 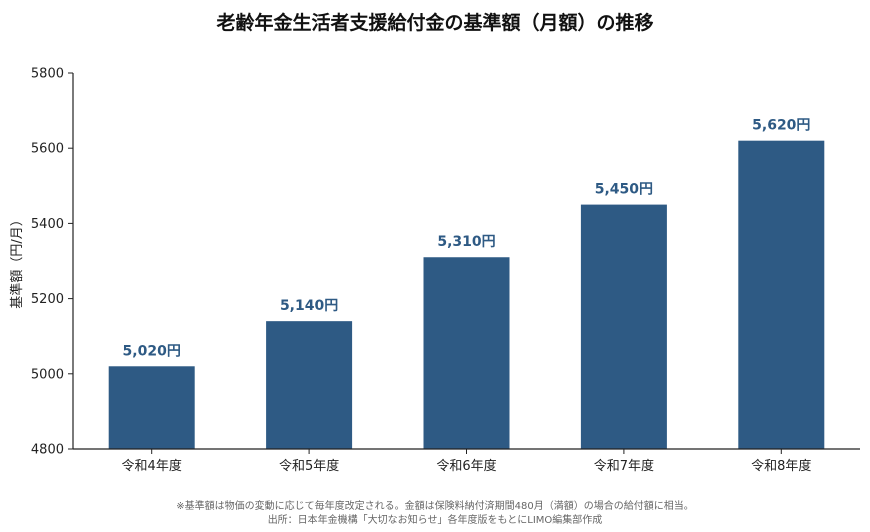 What do you see at coordinates (152, 351) in the screenshot?
I see `bar-data-label: 5,020円` at bounding box center [152, 351].